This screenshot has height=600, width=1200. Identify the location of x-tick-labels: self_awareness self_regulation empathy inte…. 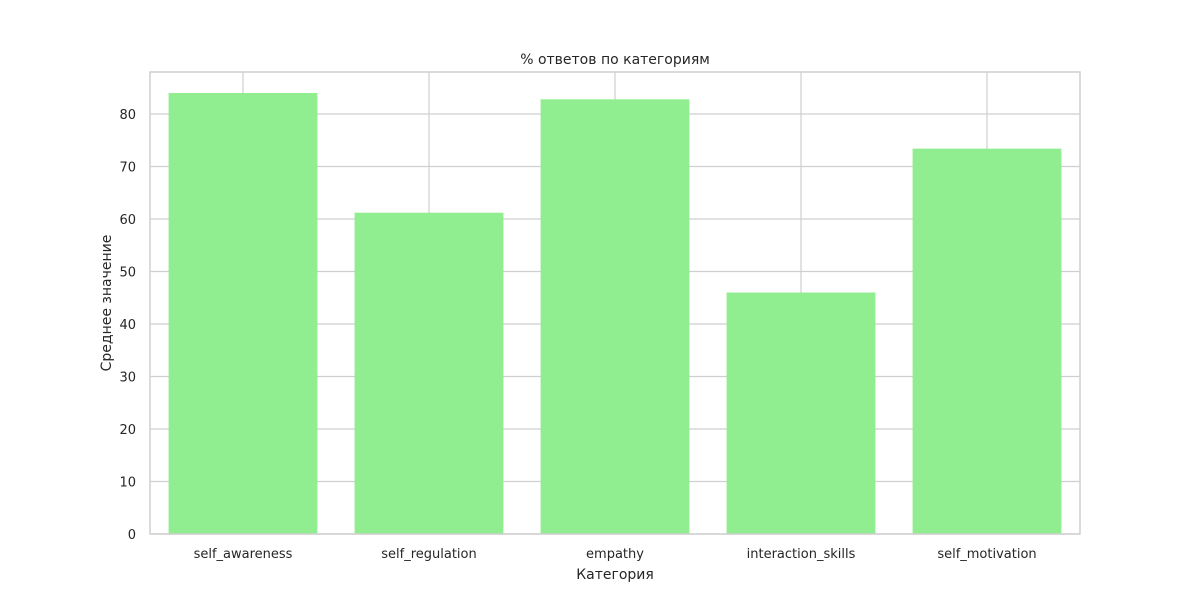
(615, 554).